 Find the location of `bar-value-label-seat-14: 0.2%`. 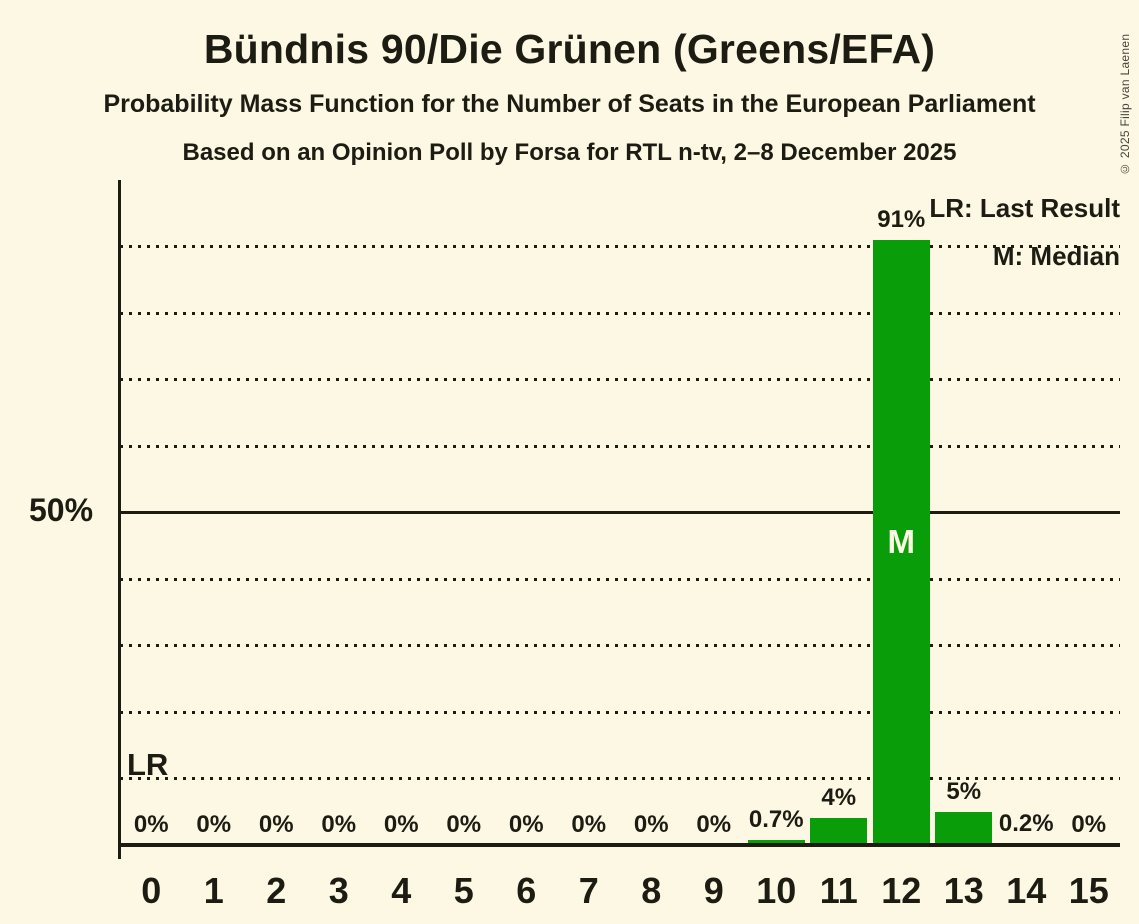

bar-value-label-seat-14: 0.2% is located at coordinates (1026, 823).